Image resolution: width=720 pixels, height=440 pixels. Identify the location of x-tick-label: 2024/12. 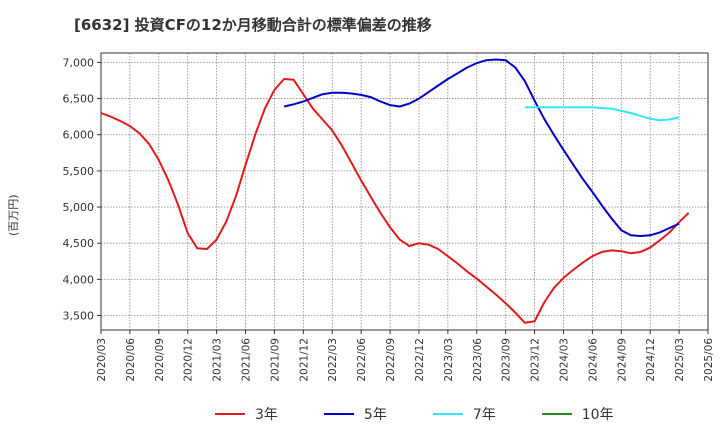
(651, 360).